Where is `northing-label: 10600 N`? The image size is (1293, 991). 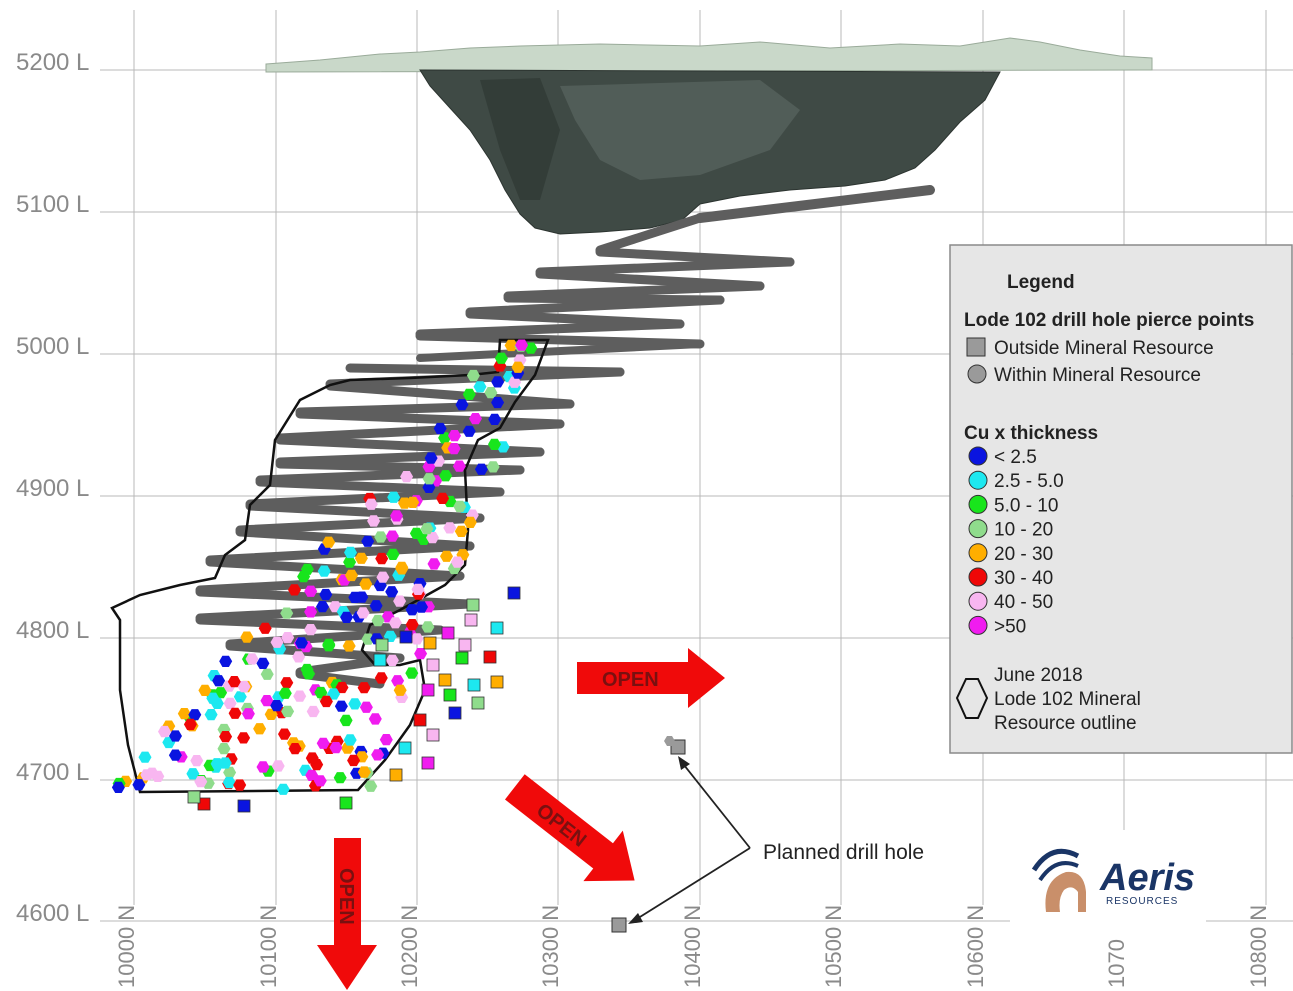 northing-label: 10600 N is located at coordinates (975, 946).